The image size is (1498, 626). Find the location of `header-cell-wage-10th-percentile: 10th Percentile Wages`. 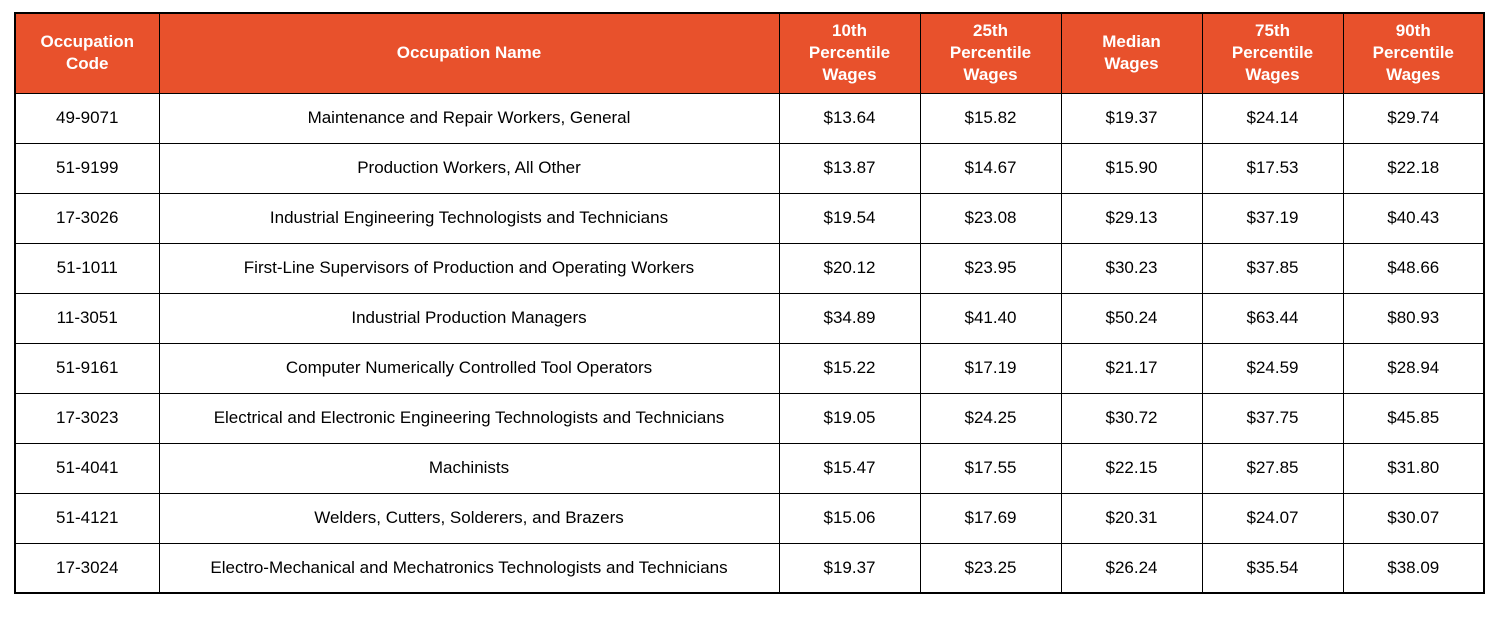

header-cell-wage-10th-percentile: 10th Percentile Wages is located at coordinates (849, 53).